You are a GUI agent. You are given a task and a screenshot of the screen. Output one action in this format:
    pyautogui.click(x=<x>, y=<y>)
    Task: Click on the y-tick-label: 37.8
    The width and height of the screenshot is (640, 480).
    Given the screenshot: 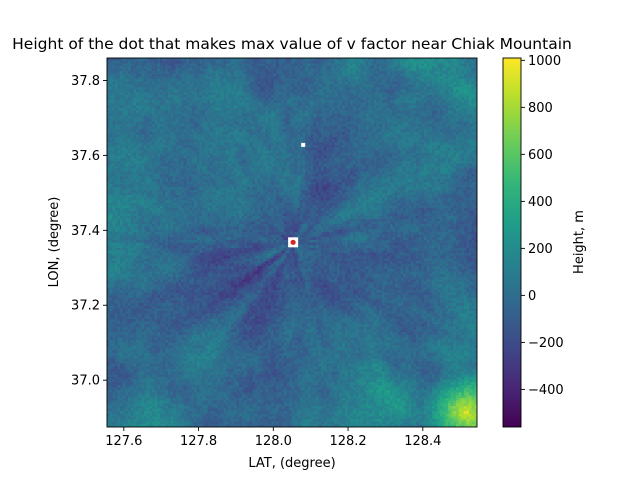 What is the action you would take?
    pyautogui.click(x=85, y=81)
    